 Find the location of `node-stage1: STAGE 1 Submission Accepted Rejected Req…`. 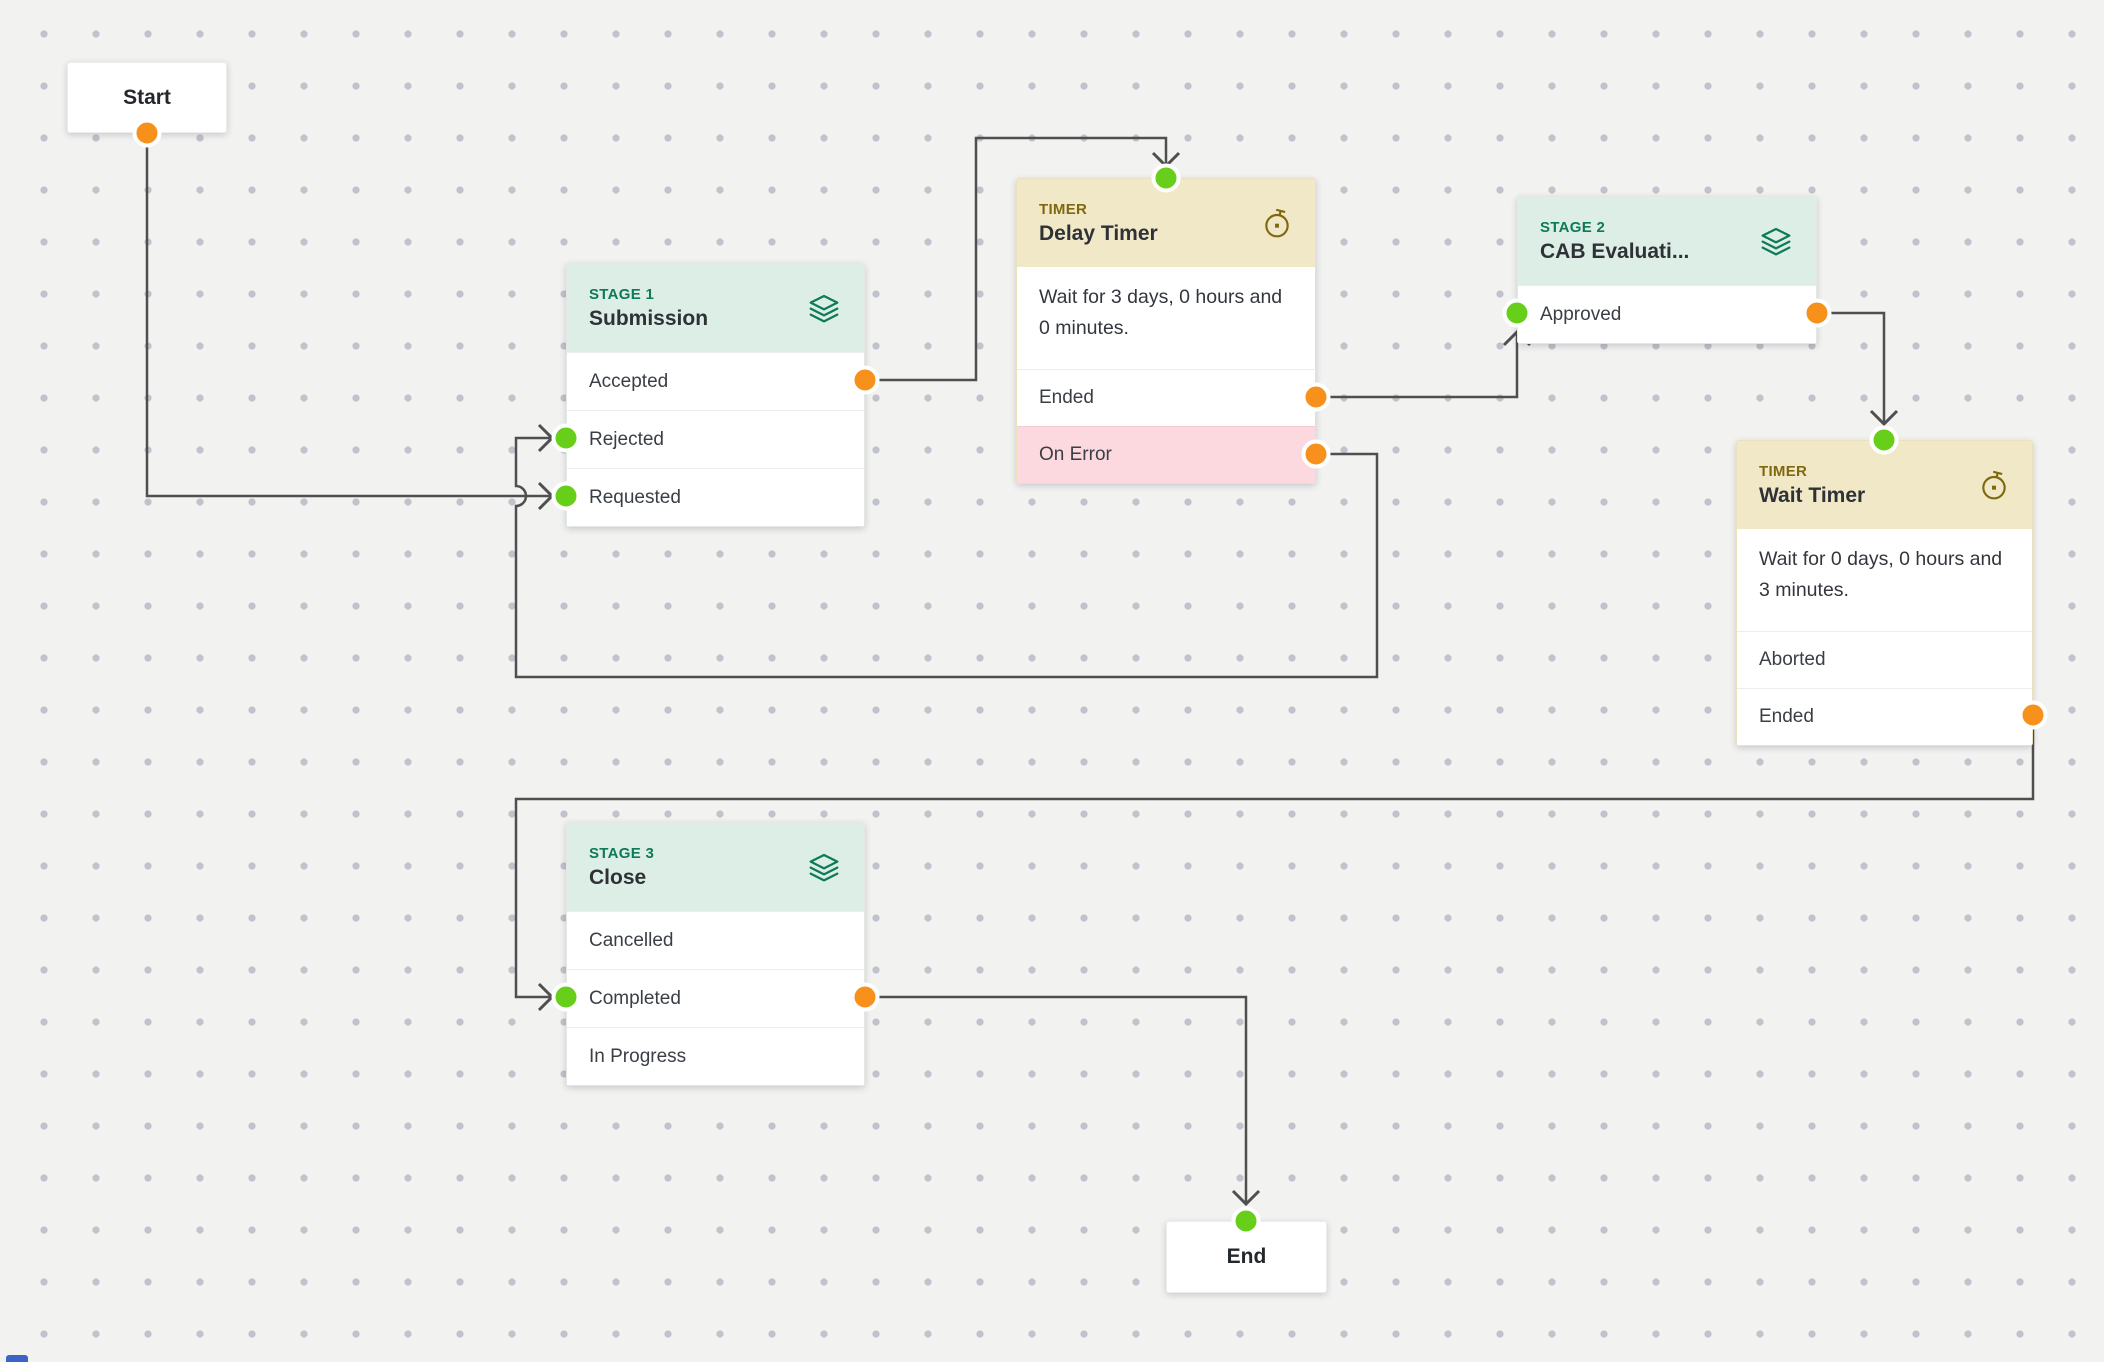

node-stage1: STAGE 1 Submission Accepted Rejected Req… is located at coordinates (715, 395).